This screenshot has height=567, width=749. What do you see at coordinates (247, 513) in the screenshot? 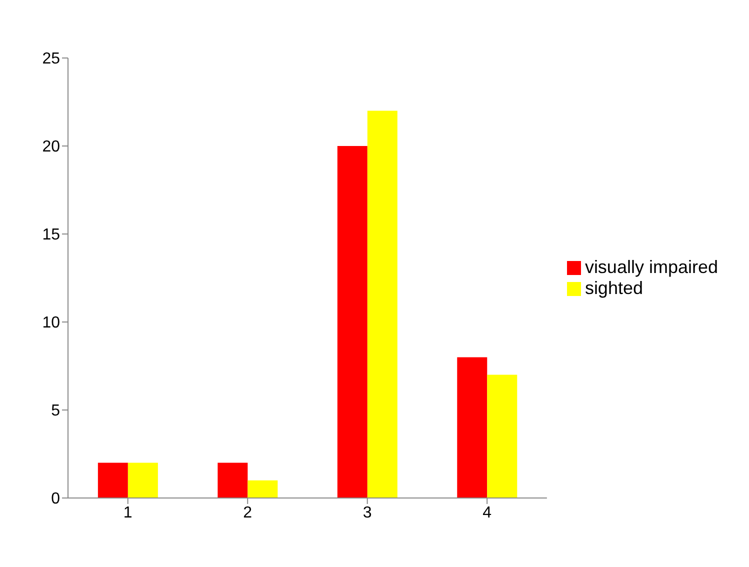
I see `x-tick-label: 2` at bounding box center [247, 513].